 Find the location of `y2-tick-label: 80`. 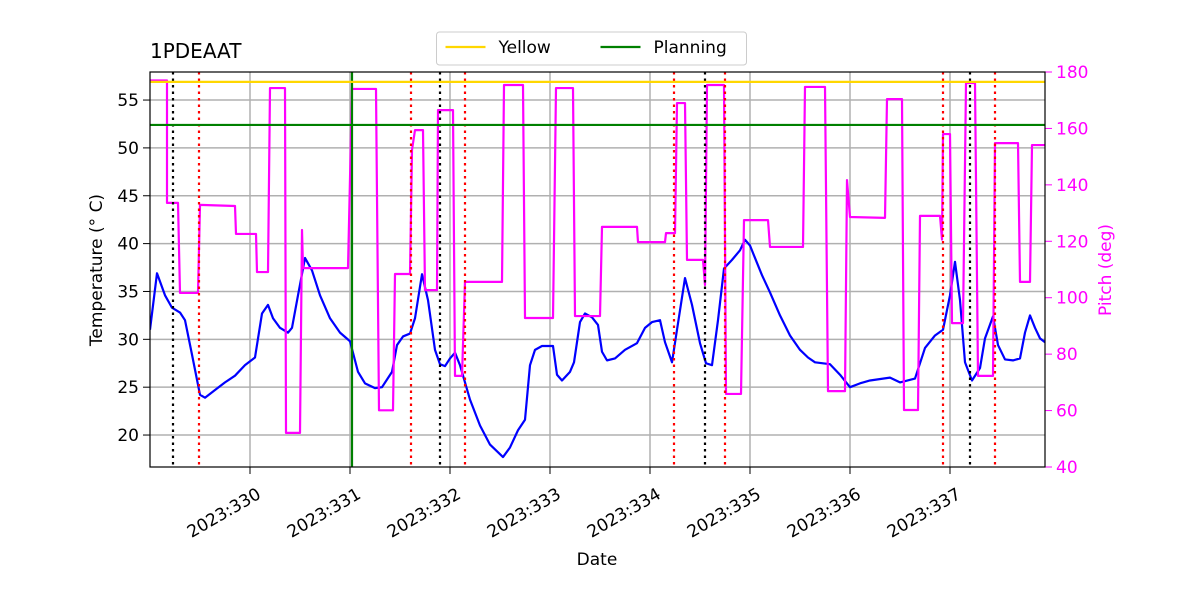

y2-tick-label: 80 is located at coordinates (1067, 355).